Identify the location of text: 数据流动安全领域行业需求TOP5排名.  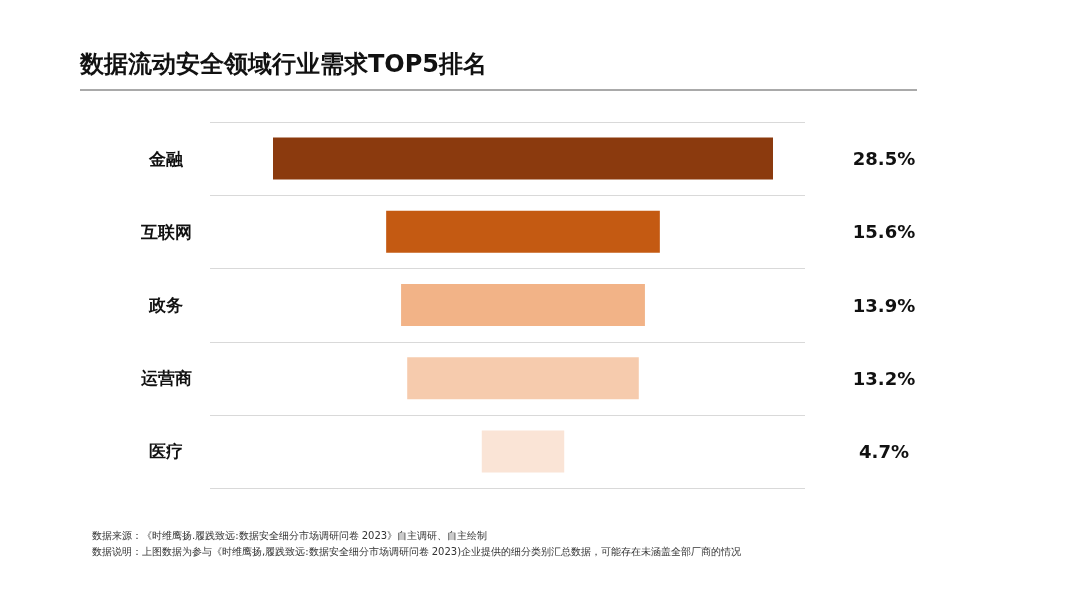
(283, 64).